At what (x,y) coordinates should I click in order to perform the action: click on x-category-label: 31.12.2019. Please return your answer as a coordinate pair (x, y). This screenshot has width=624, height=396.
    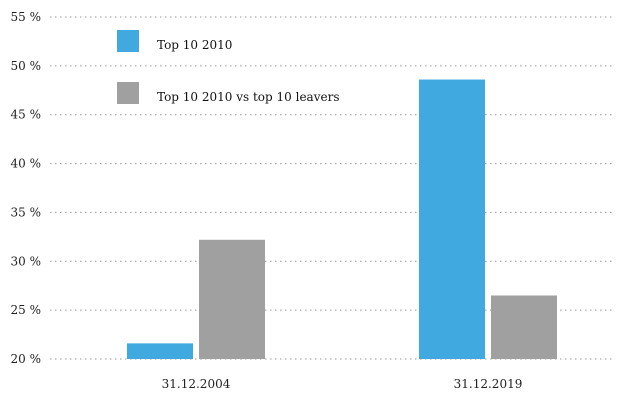
    Looking at the image, I should click on (488, 384).